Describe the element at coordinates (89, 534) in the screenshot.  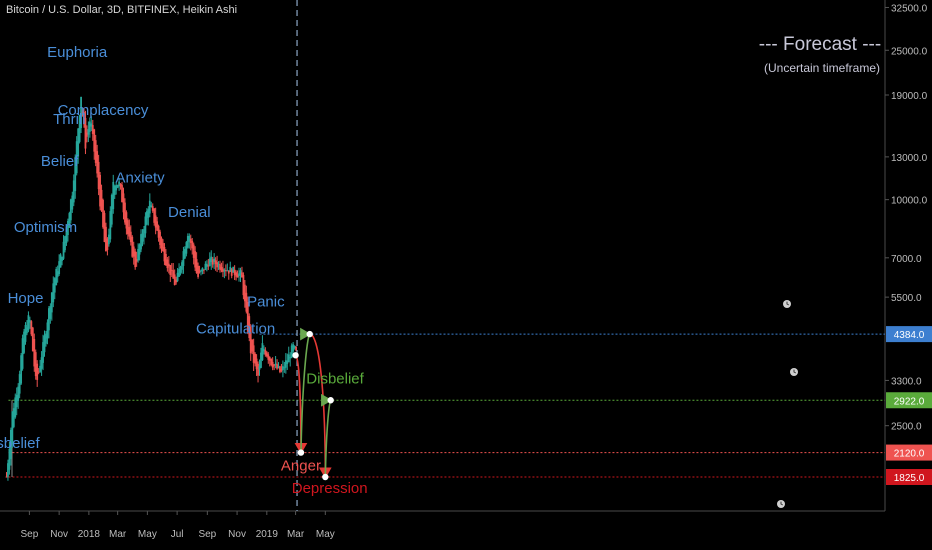
I see `time-tick-label: 2018` at that location.